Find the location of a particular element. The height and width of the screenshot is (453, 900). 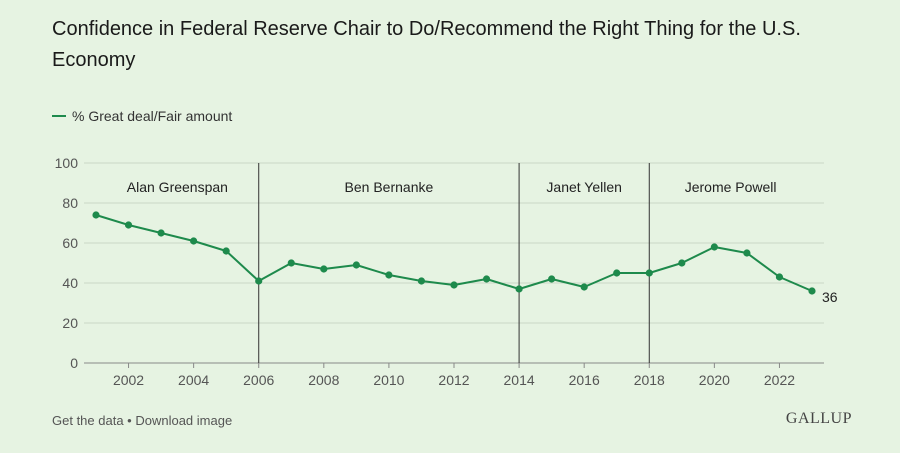

period-label: Ben Bernanke is located at coordinates (389, 187).